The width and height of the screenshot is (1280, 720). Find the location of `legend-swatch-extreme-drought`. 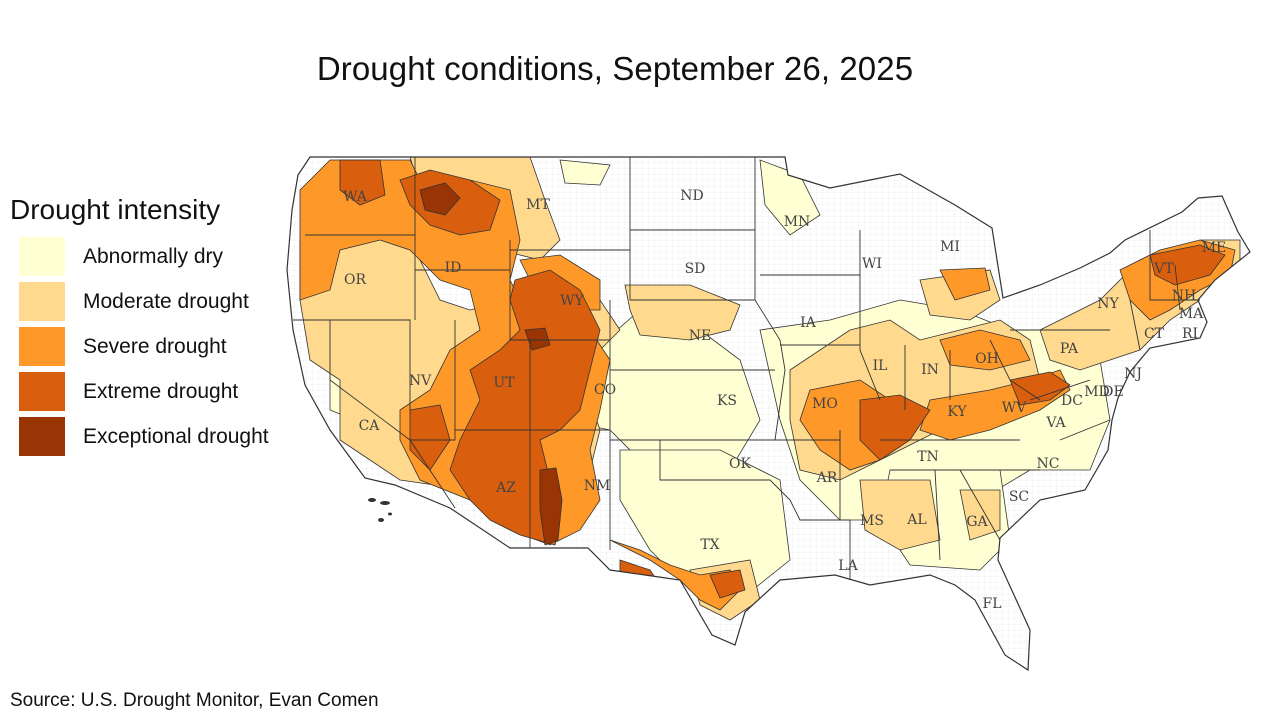

legend-swatch-extreme-drought is located at coordinates (42, 391).